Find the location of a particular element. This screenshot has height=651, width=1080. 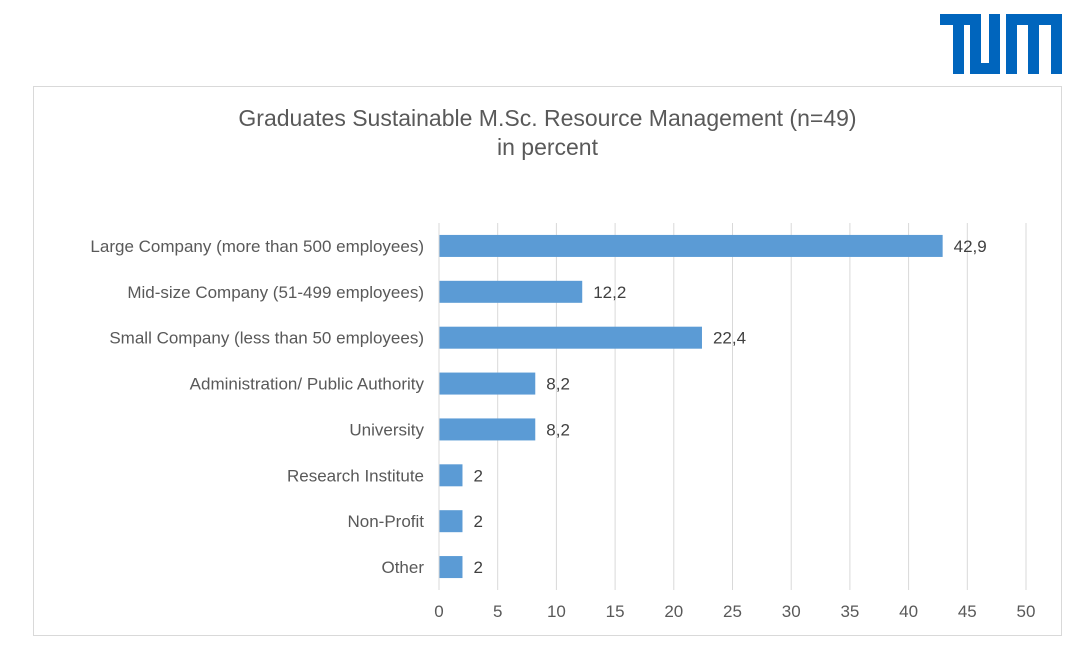

tum-logo is located at coordinates (1001, 44).